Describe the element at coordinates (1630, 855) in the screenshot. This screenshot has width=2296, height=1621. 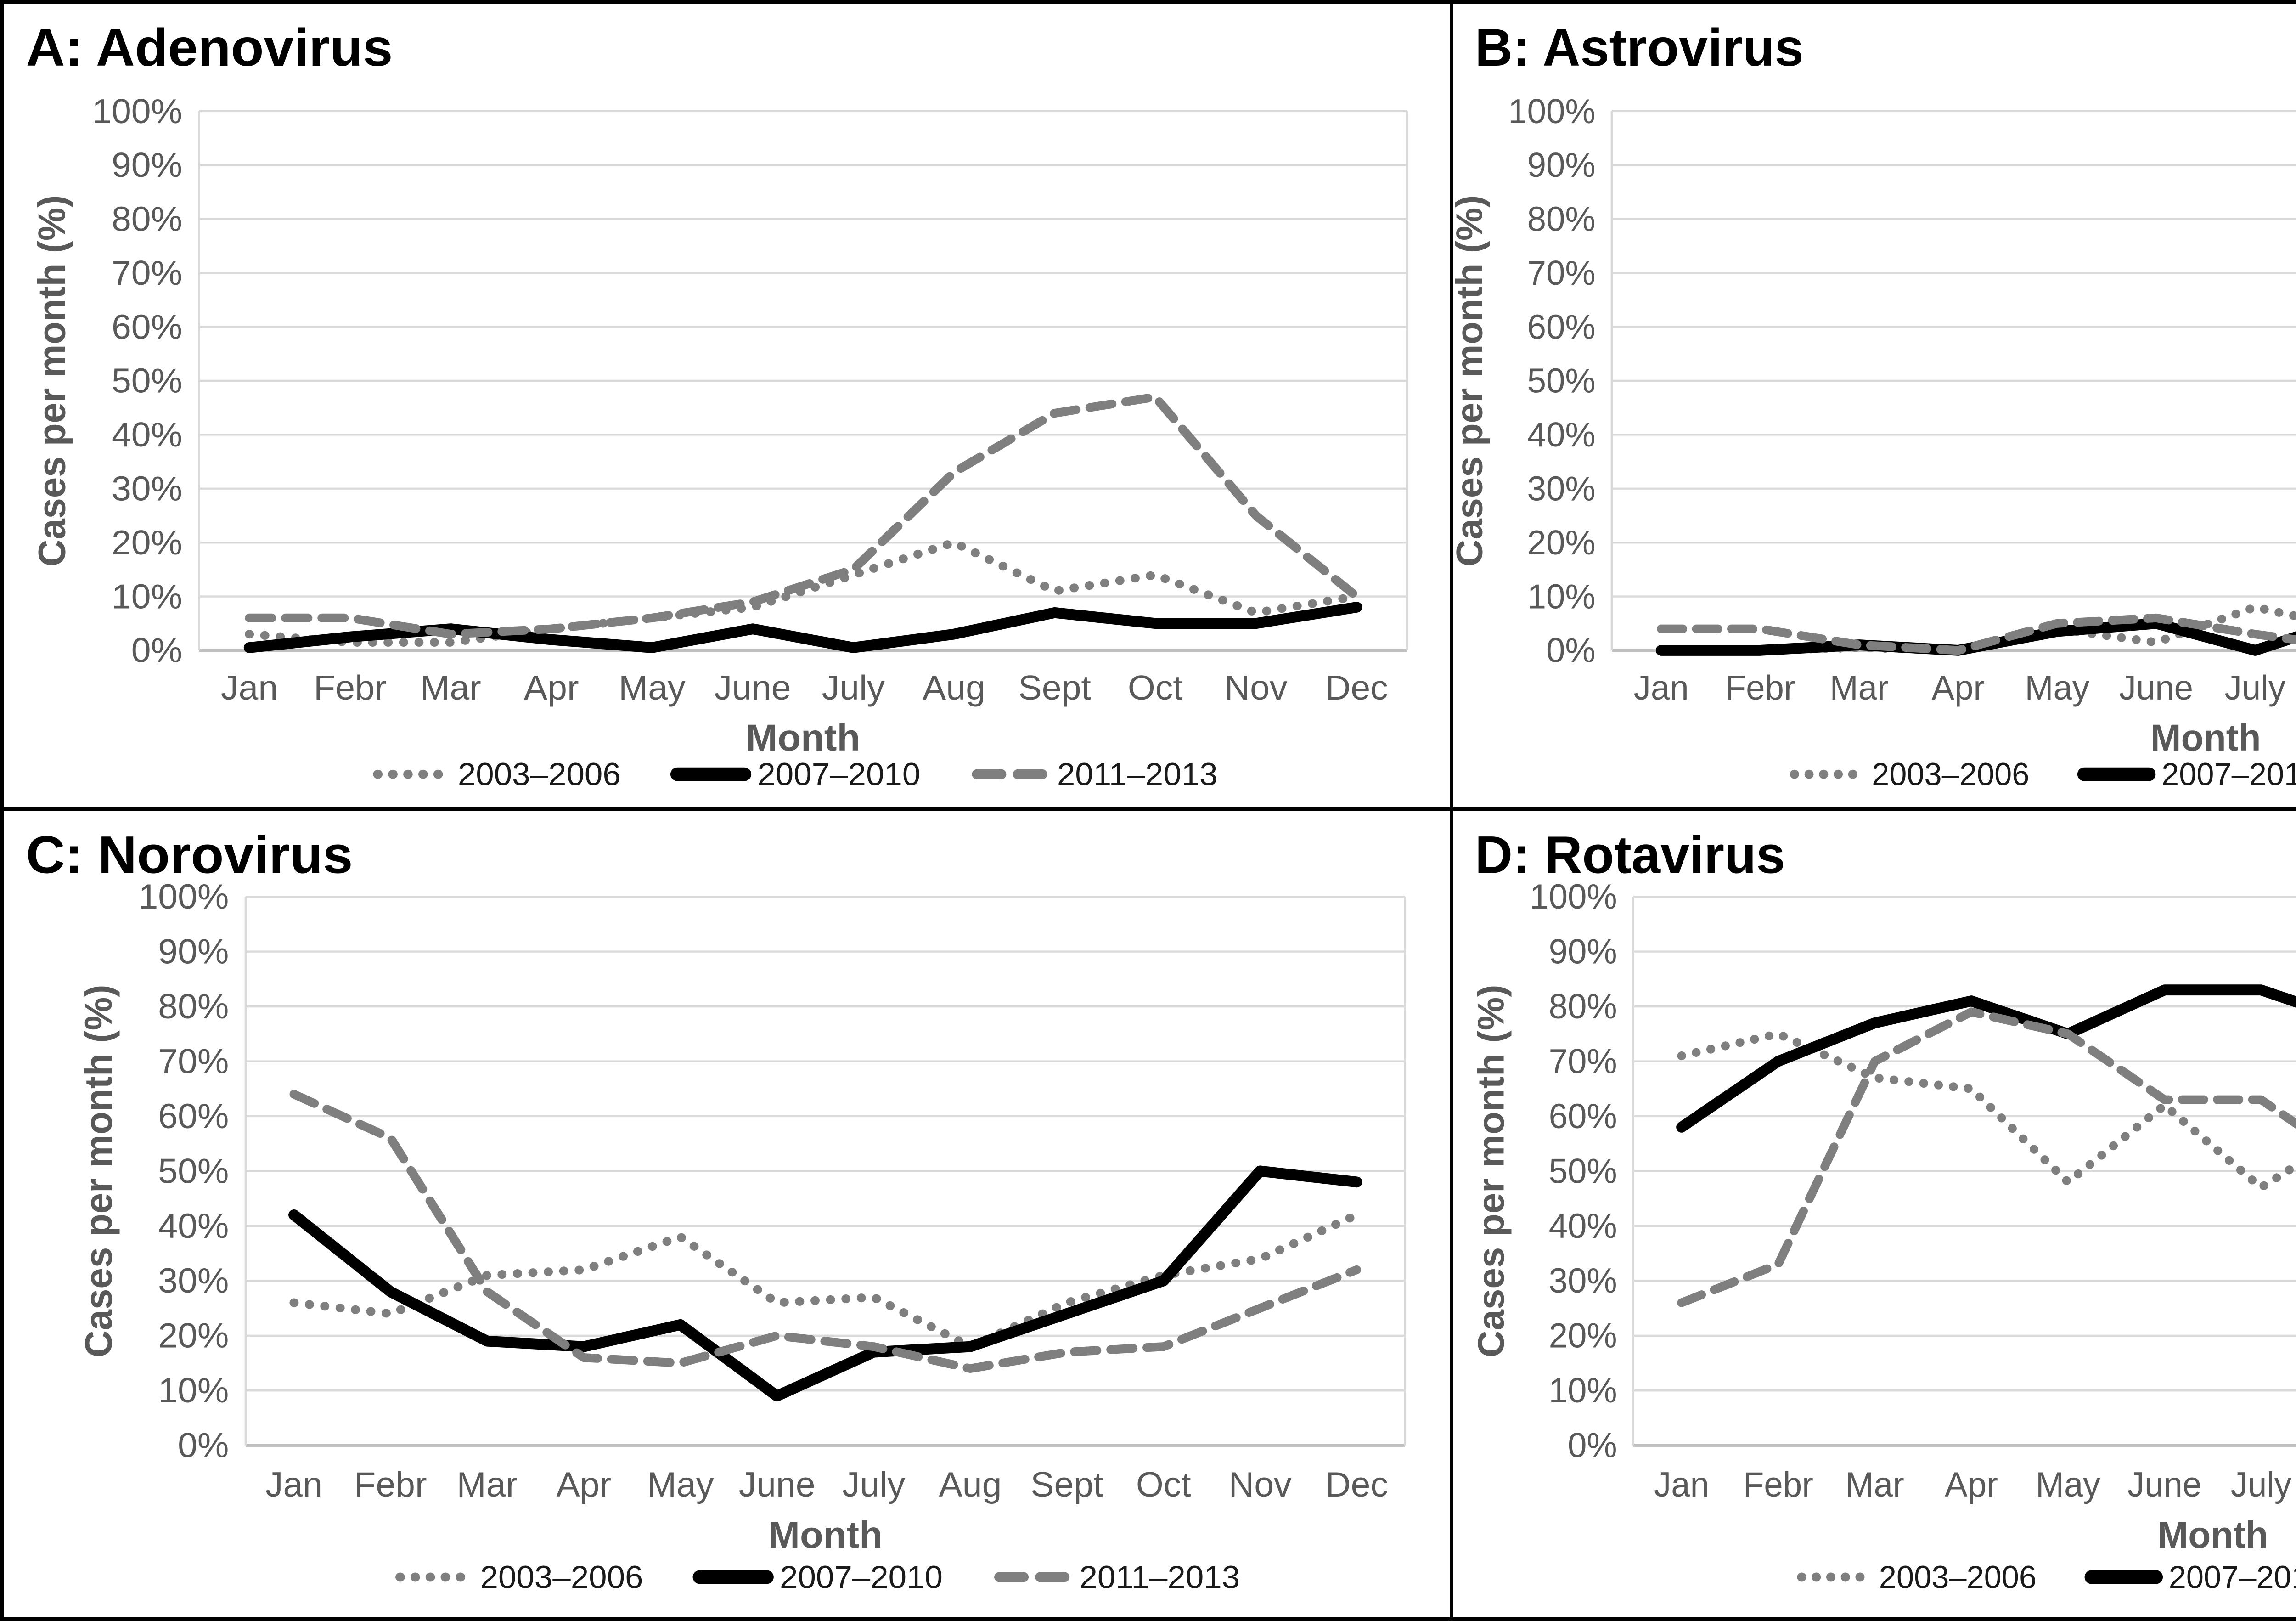
I see `panel-title: D: Rotavirus` at that location.